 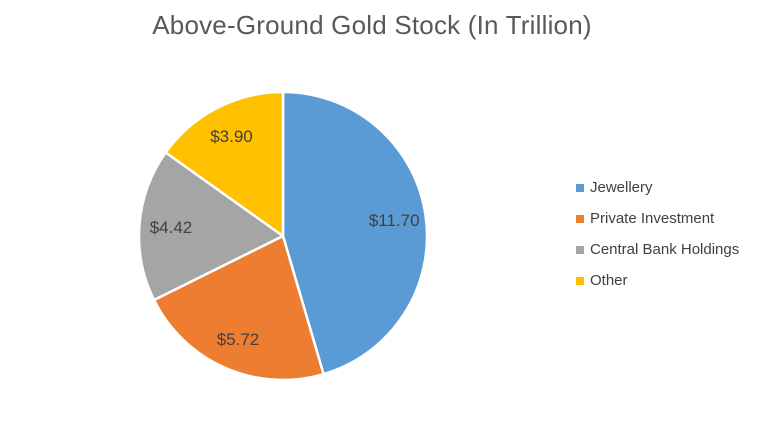 I want to click on legend-item-other: Other, so click(x=657, y=280).